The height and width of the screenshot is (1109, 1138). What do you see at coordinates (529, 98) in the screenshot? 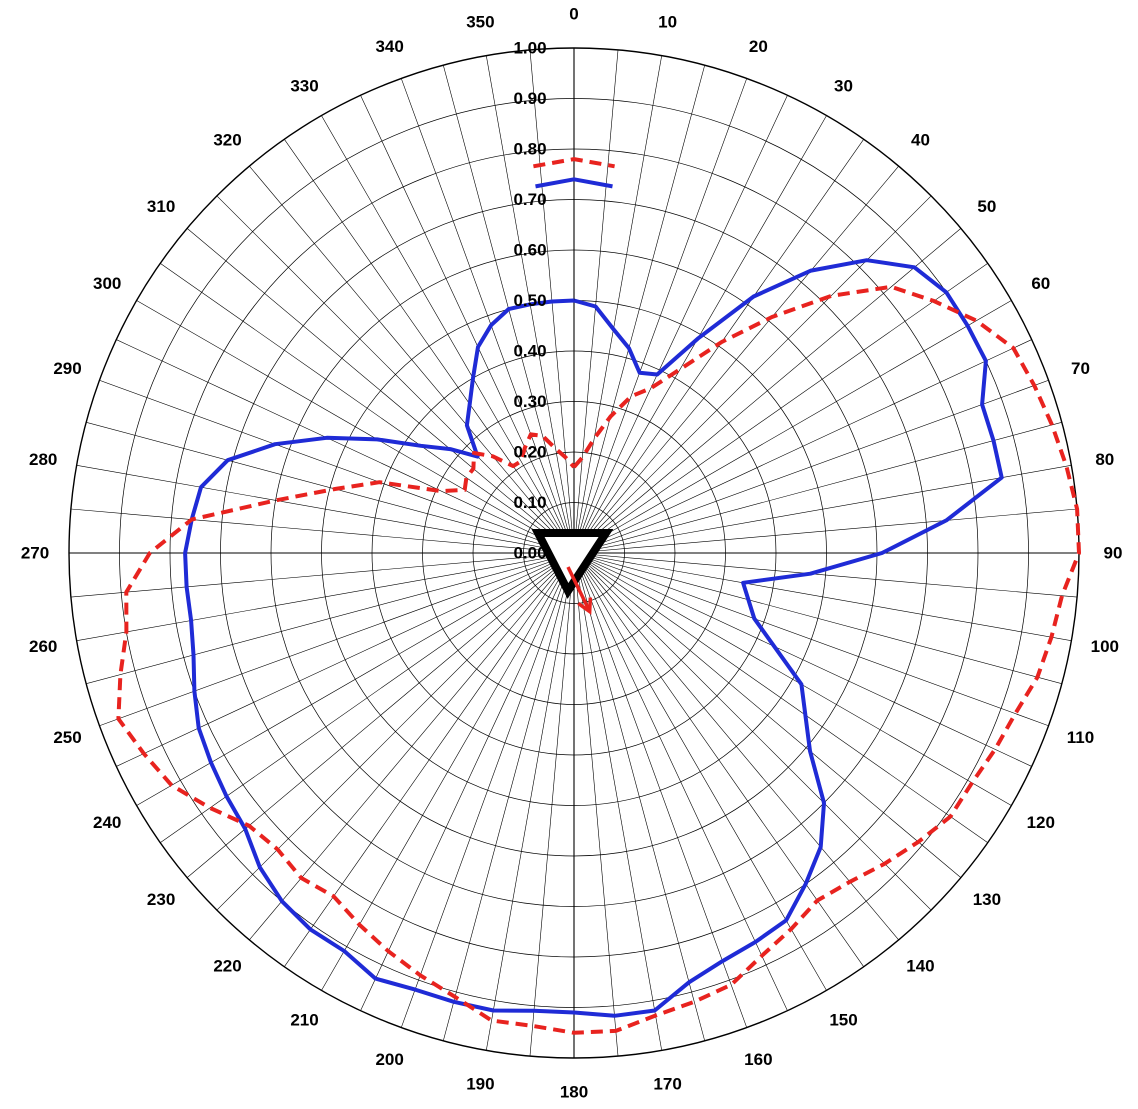
I see `radial-tick-label: 0.90` at bounding box center [529, 98].